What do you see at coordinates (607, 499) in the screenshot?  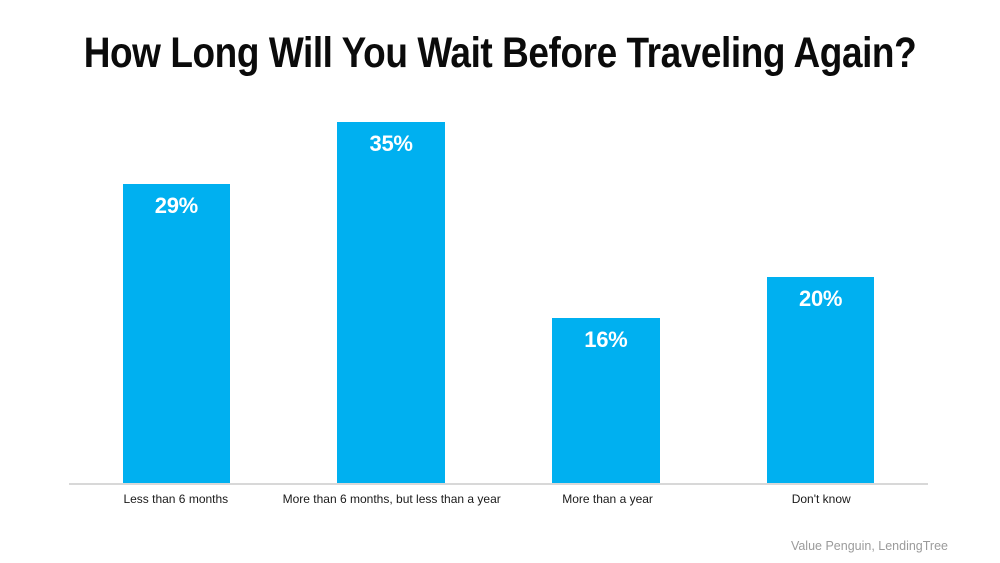 I see `category-label-more-than-a-year: More than a year` at bounding box center [607, 499].